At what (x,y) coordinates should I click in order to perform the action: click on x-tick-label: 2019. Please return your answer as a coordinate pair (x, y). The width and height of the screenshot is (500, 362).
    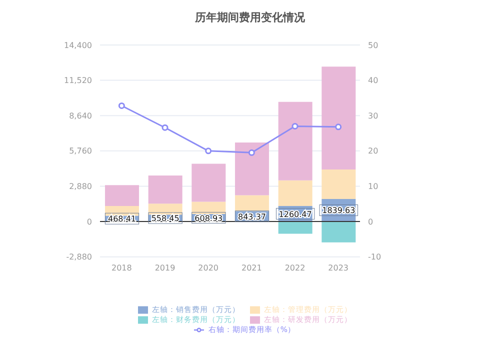
    Looking at the image, I should click on (165, 267).